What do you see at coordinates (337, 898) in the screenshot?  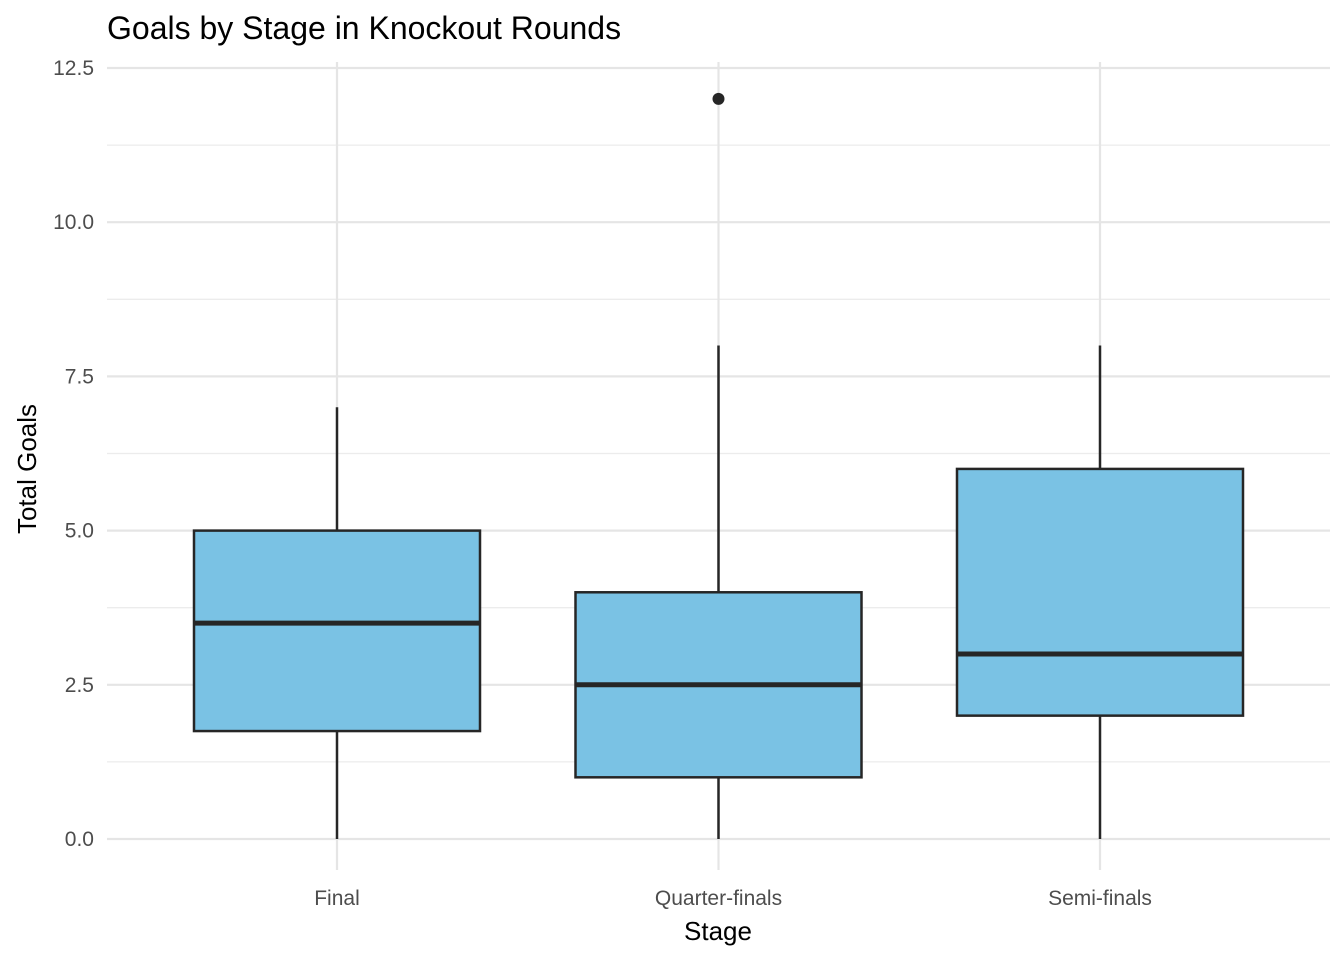 I see `x-tick-label: Final` at bounding box center [337, 898].